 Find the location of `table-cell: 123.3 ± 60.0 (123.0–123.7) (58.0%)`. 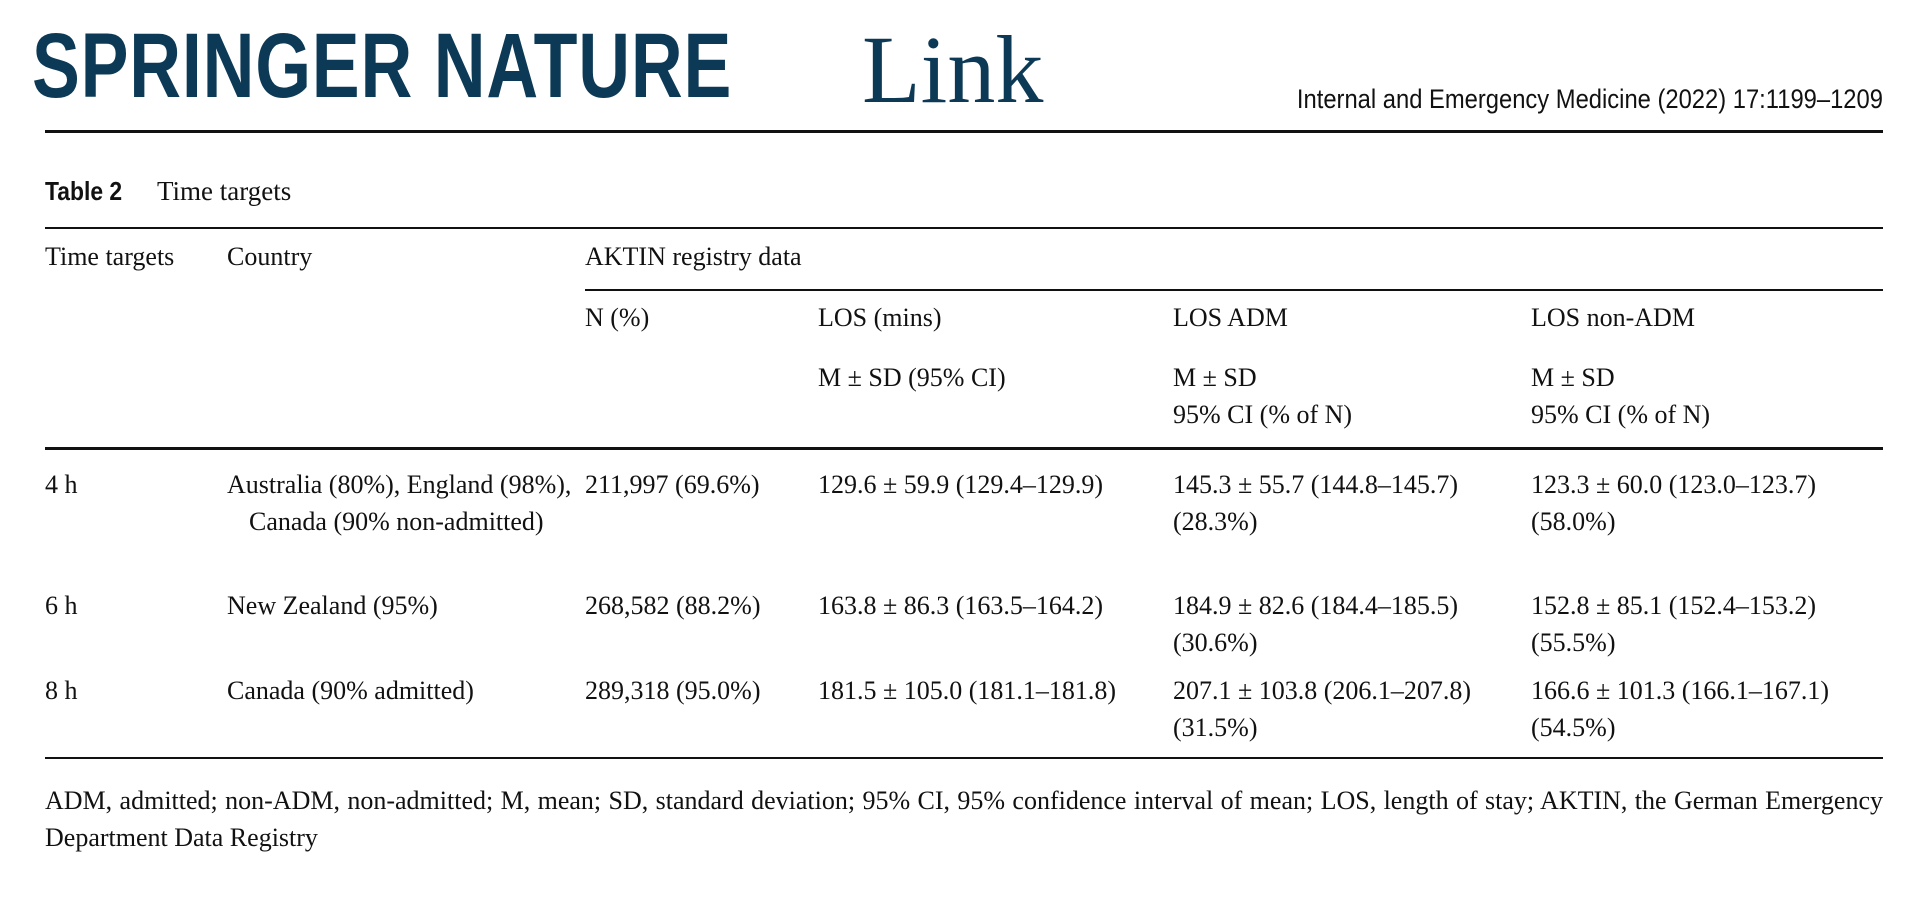

table-cell: 123.3 ± 60.0 (123.0–123.7) (58.0%) is located at coordinates (1674, 503).